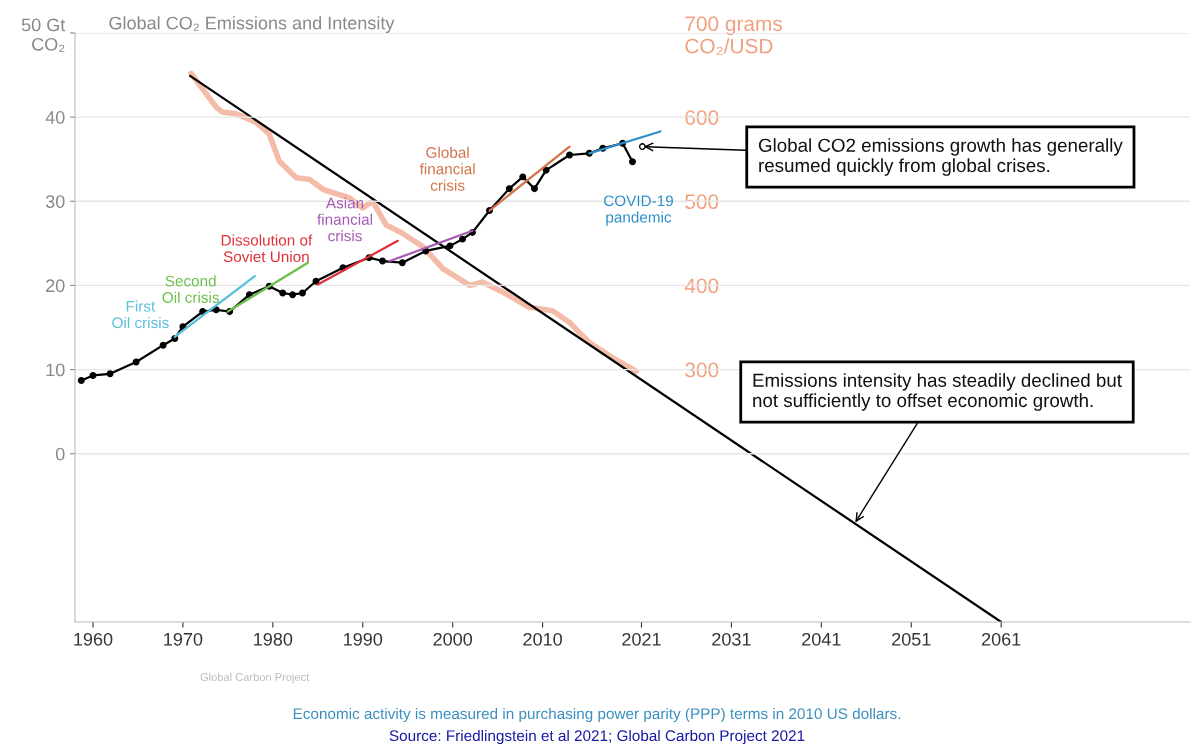 The width and height of the screenshot is (1195, 746). What do you see at coordinates (55, 117) in the screenshot?
I see `y-tick-label: 40` at bounding box center [55, 117].